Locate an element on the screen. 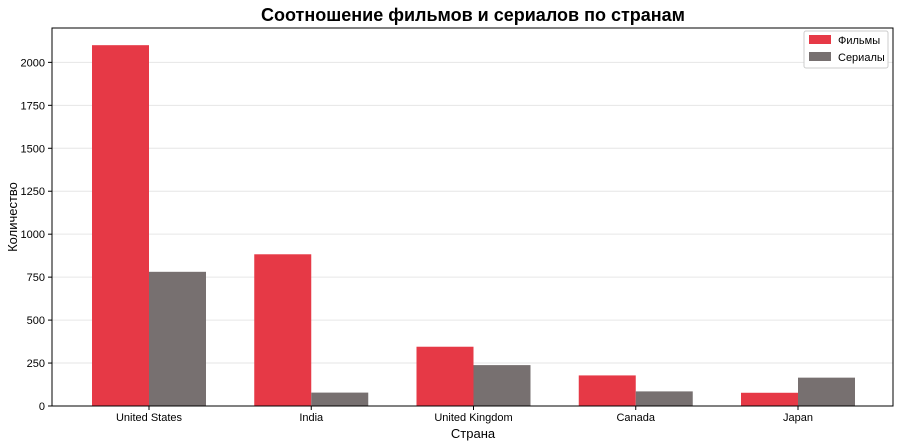 The height and width of the screenshot is (447, 900). legend-label-films: Фильмы is located at coordinates (859, 41).